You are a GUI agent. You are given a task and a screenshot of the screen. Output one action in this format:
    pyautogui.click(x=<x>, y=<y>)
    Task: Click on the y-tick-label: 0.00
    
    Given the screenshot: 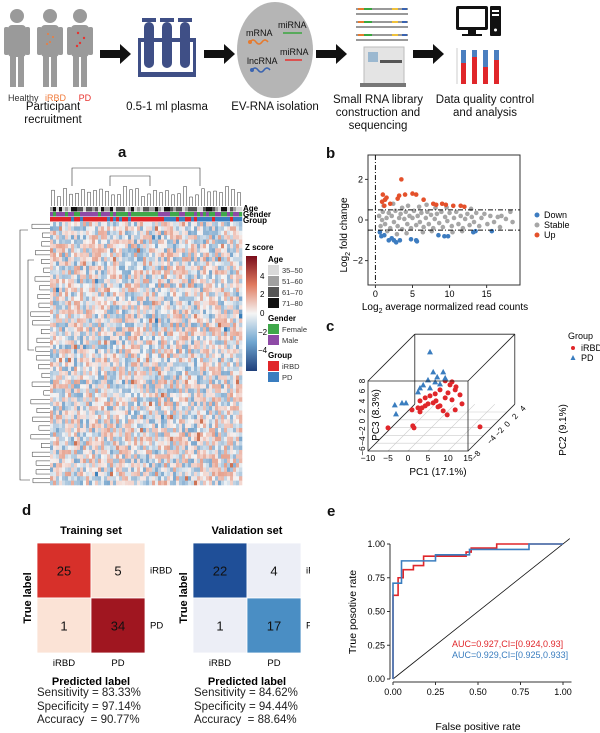 What is the action you would take?
    pyautogui.click(x=376, y=679)
    